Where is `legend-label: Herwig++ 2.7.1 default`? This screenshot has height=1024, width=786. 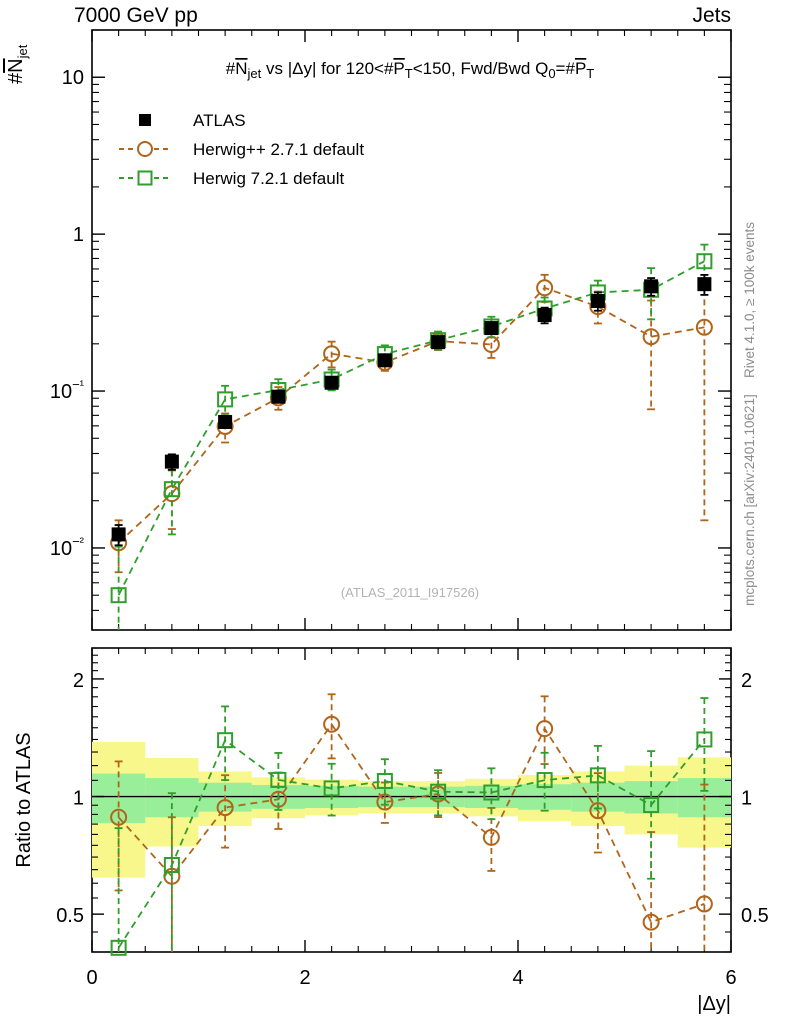 legend-label: Herwig++ 2.7.1 default is located at coordinates (278, 149).